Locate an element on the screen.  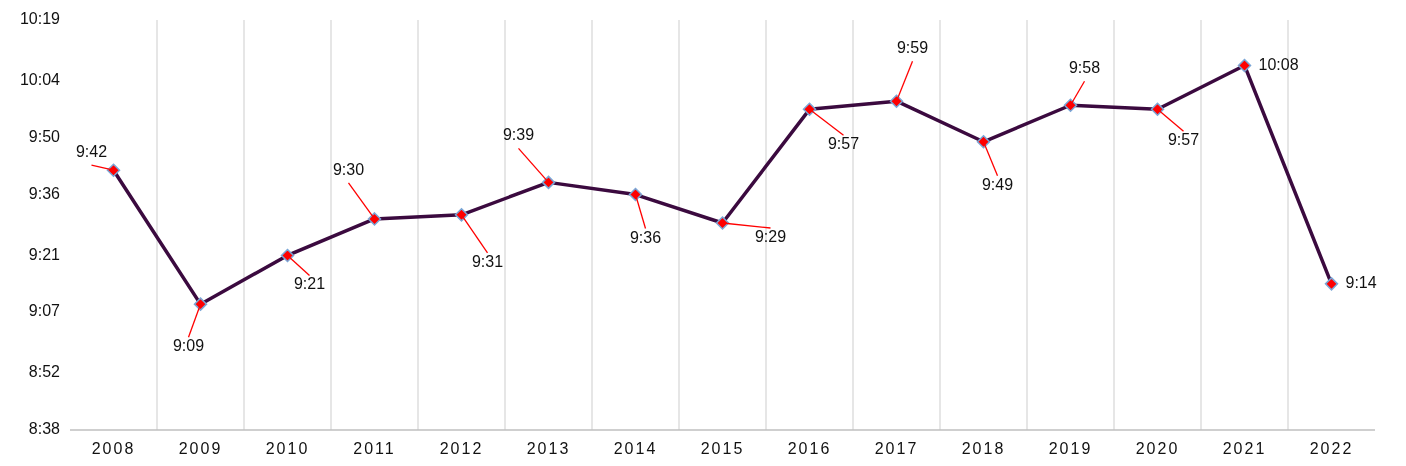
data-label: 9:14 is located at coordinates (1361, 283).